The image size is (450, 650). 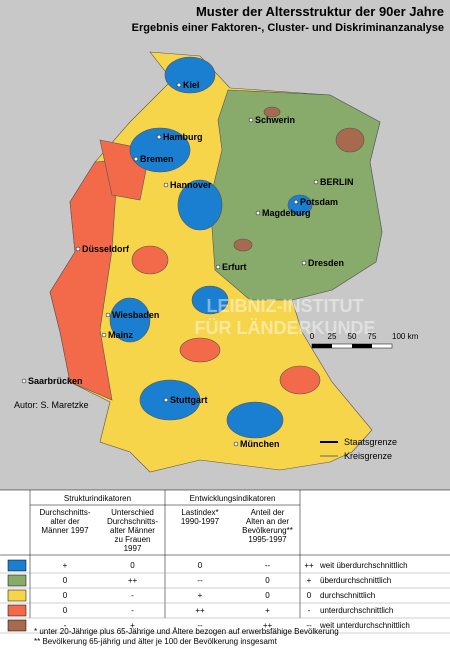 I want to click on group-header: Strukturindikatoren, so click(x=97, y=498).